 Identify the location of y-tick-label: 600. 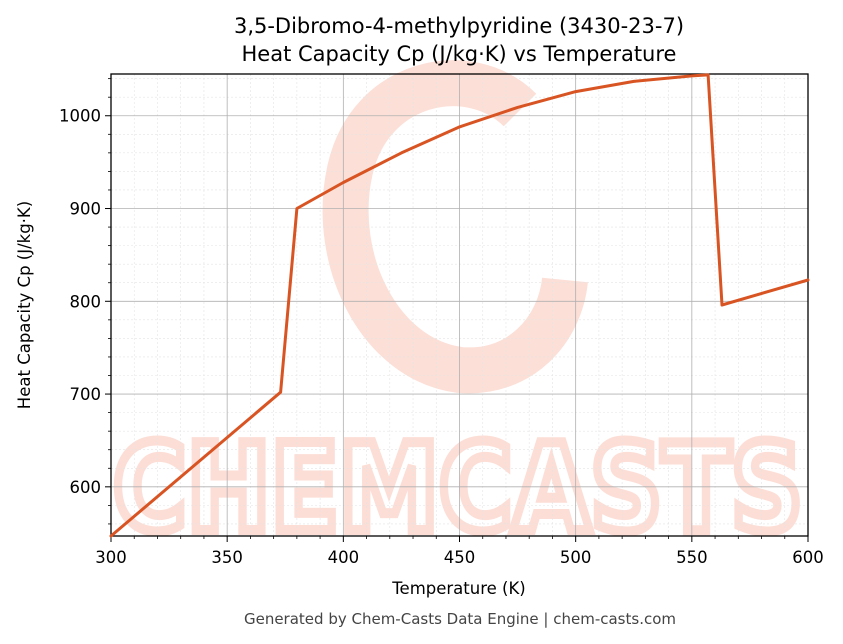
(86, 487).